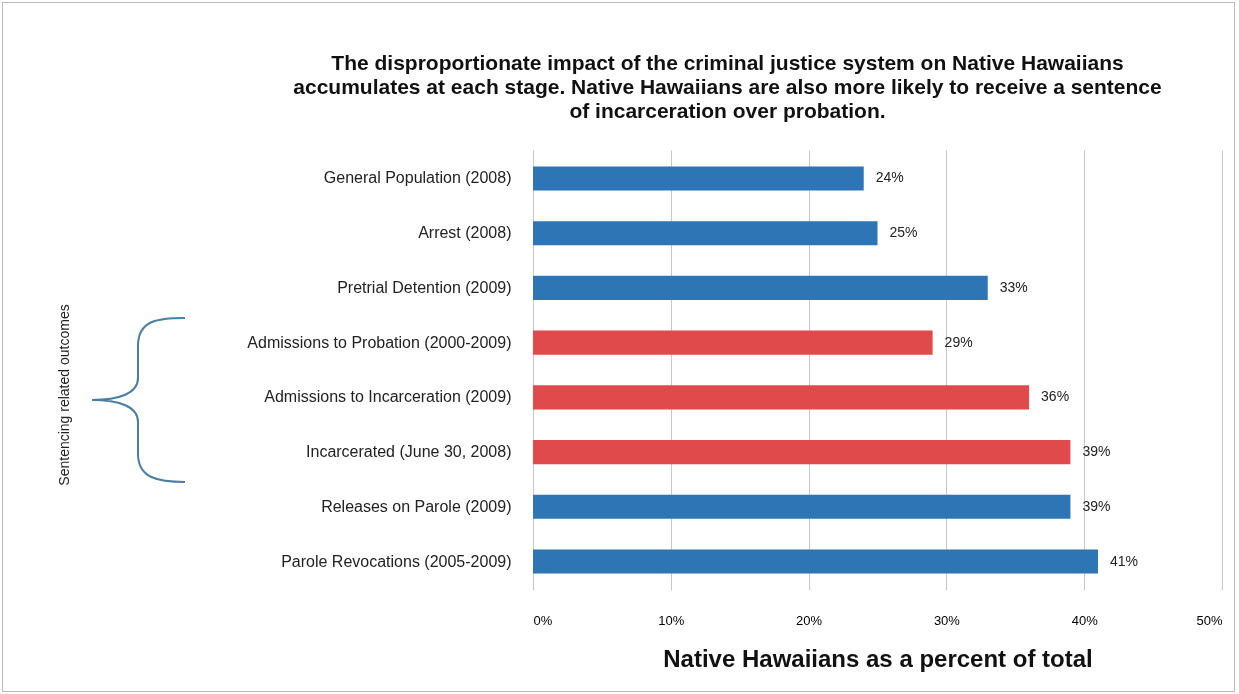  I want to click on x-tick-label: 20%, so click(809, 620).